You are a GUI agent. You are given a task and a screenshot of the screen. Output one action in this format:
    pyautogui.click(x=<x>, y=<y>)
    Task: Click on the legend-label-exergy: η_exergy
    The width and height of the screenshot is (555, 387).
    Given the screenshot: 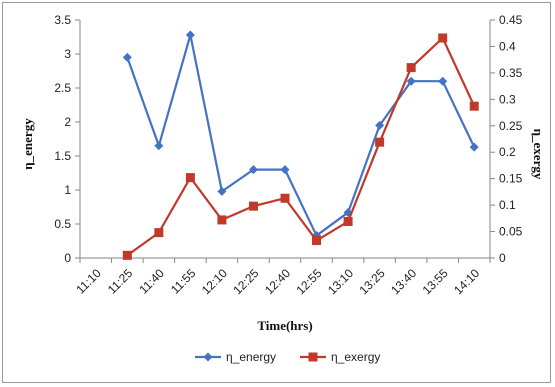 What is the action you would take?
    pyautogui.click(x=355, y=357)
    